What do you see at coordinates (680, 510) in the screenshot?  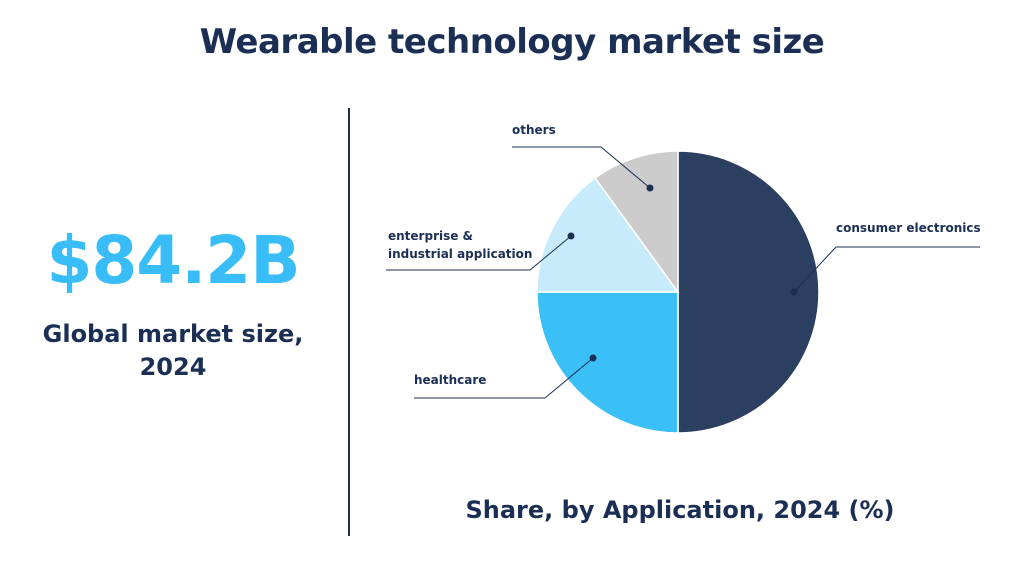 I see `chart-caption: Share, by Application, 2024 (%)` at bounding box center [680, 510].